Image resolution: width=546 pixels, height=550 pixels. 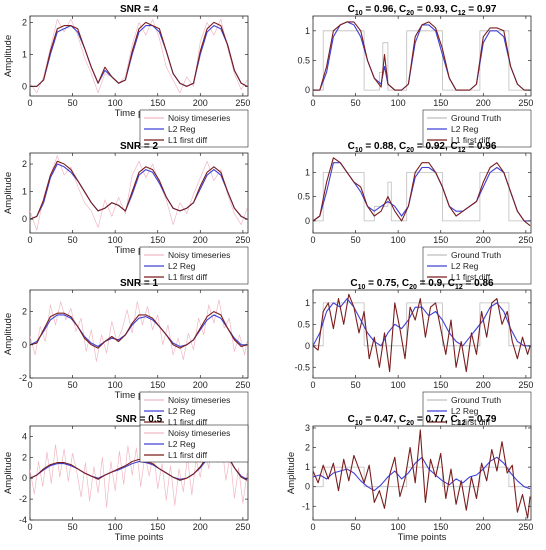 What do you see at coordinates (8, 334) in the screenshot?
I see `chart-5-y-axis-label: Amplitude` at bounding box center [8, 334].